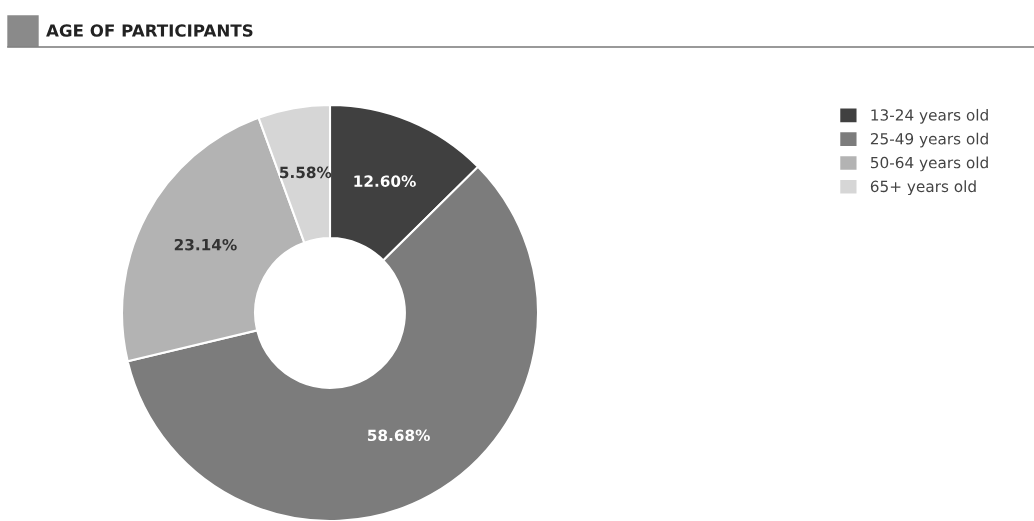 This screenshot has width=1034, height=521. Describe the element at coordinates (929, 116) in the screenshot. I see `legend-label: 13-24 years old` at that location.